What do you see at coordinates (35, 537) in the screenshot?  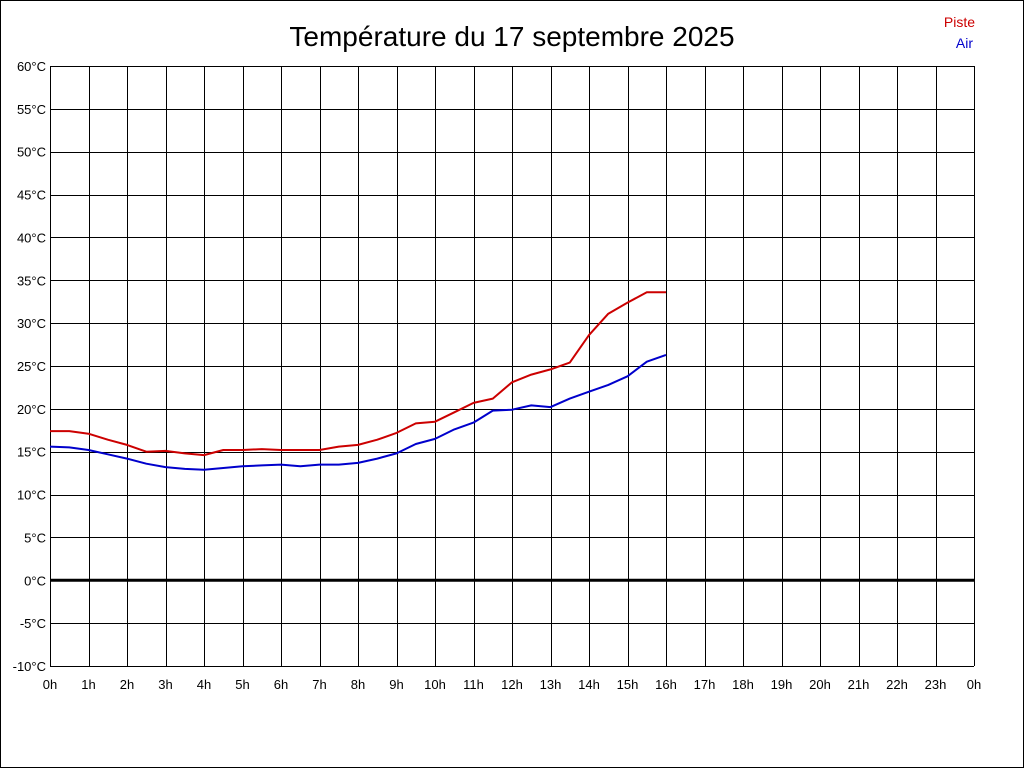 I see `y-tick-label: 5°C` at bounding box center [35, 537].